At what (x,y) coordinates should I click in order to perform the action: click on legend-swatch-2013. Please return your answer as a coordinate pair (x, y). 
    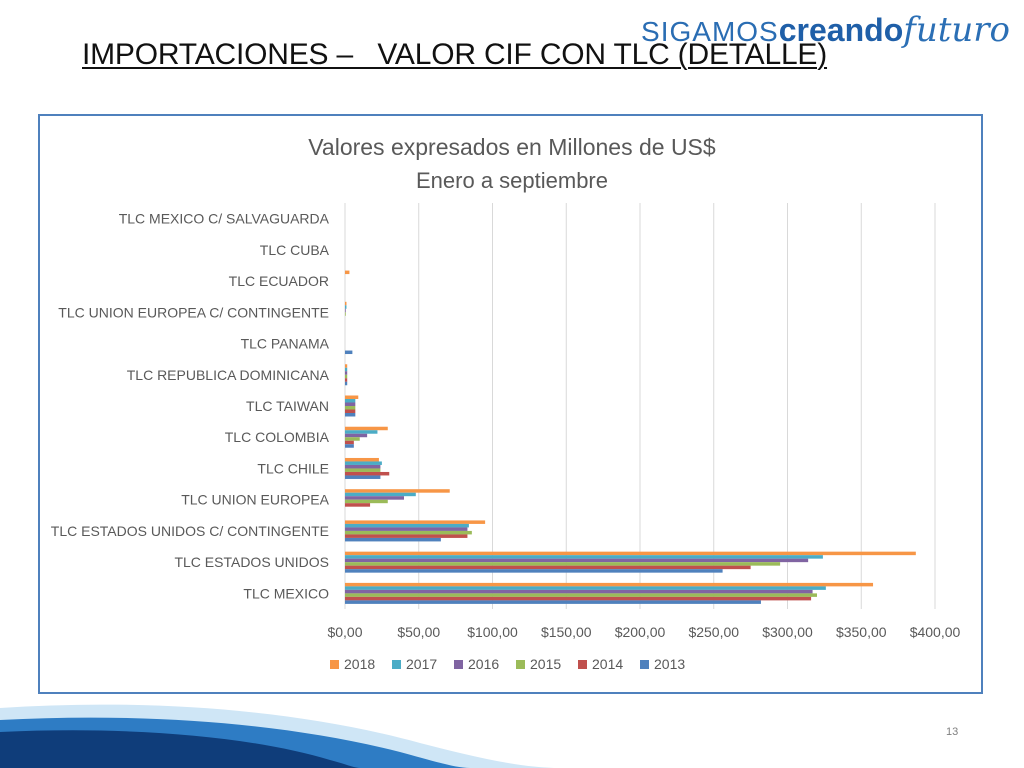
    Looking at the image, I should click on (644, 664).